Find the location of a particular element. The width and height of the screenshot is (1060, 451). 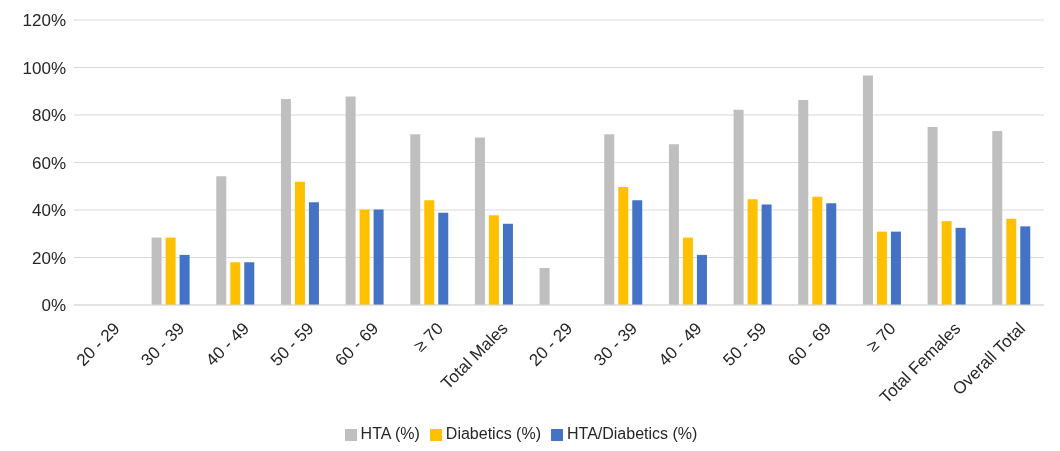

legend-label: HTA/Diabetics (%) is located at coordinates (632, 433).